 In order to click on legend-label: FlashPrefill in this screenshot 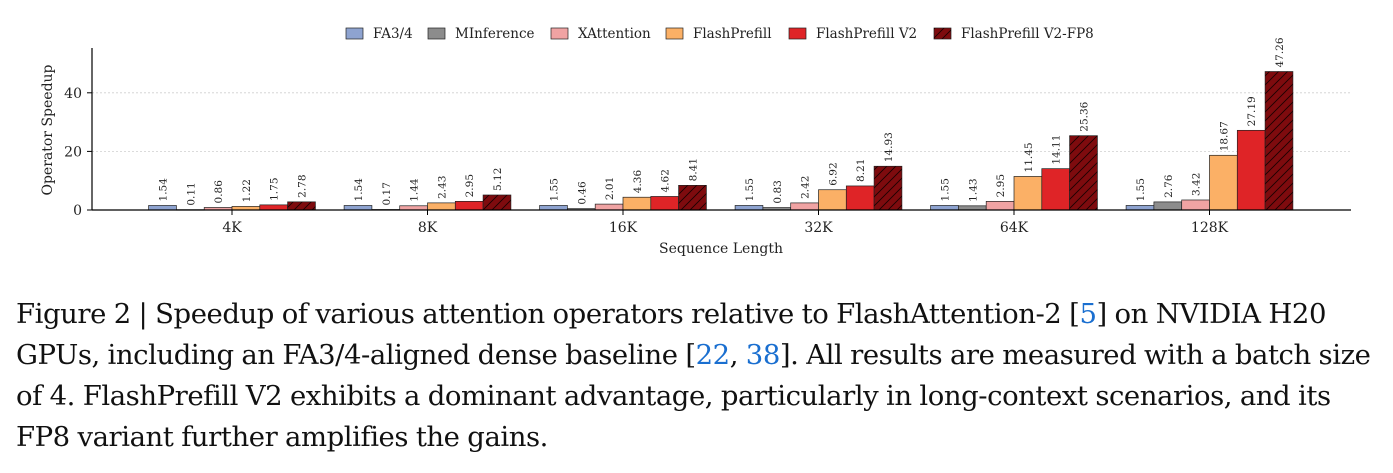, I will do `click(732, 34)`.